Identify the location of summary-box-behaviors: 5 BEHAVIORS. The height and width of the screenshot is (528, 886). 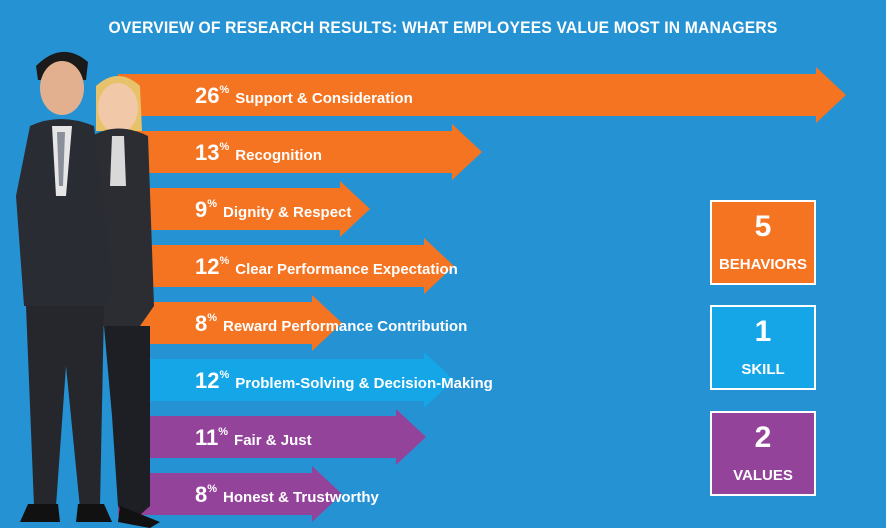
(763, 242).